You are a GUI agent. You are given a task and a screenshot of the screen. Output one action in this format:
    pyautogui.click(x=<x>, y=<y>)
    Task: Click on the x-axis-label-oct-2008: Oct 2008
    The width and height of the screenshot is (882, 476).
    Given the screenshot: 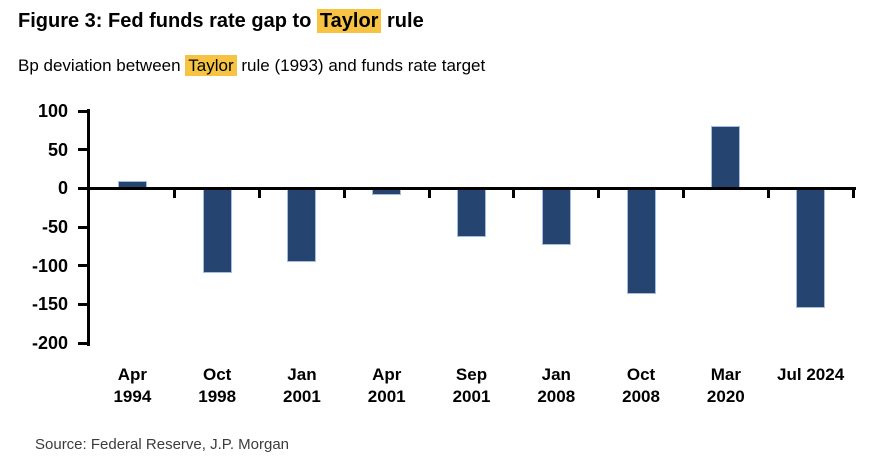 What is the action you would take?
    pyautogui.click(x=641, y=386)
    